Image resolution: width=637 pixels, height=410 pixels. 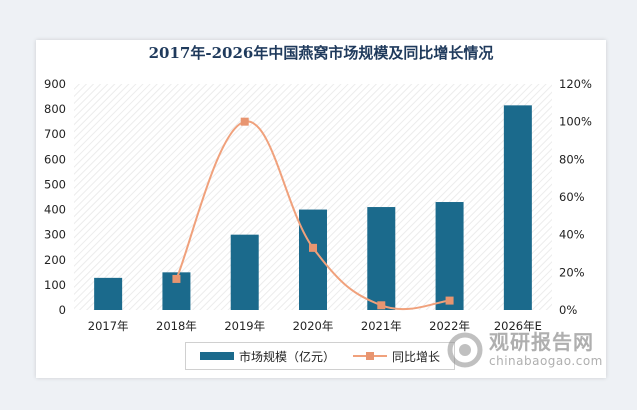 I want to click on bar-2021年, so click(x=381, y=258).